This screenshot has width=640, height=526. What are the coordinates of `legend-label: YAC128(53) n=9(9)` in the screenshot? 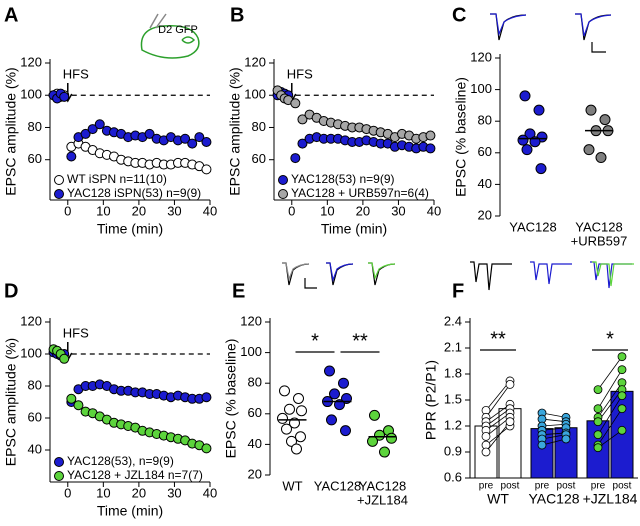 It's located at (343, 179).